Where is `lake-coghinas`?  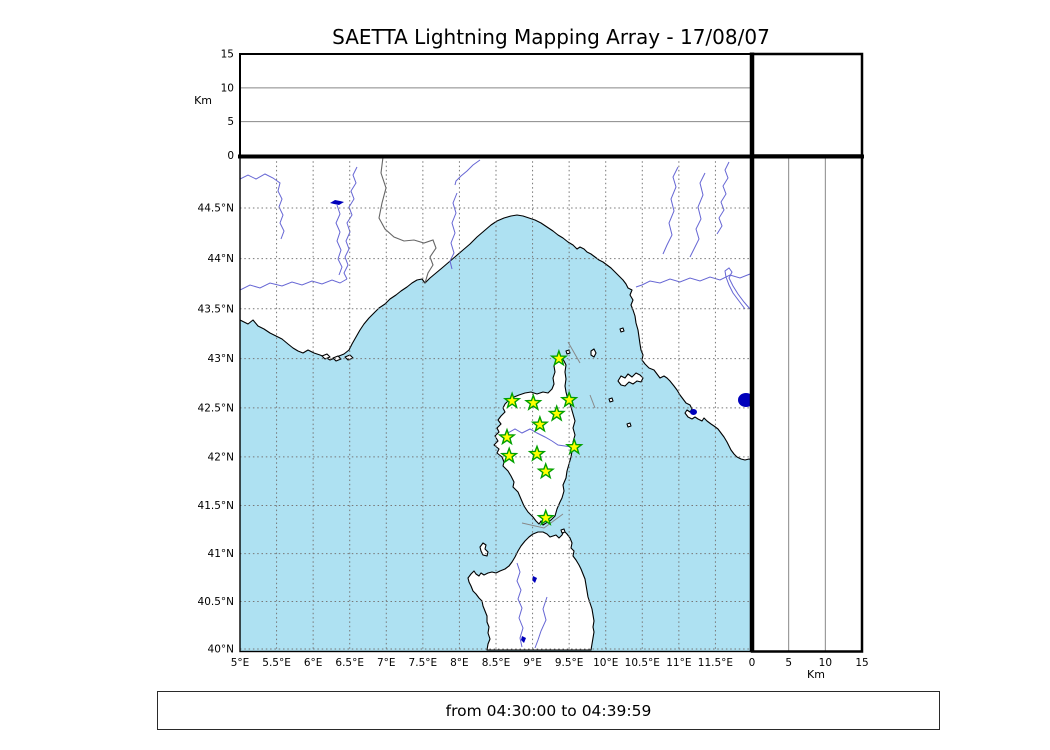
lake-coghinas is located at coordinates (534, 579).